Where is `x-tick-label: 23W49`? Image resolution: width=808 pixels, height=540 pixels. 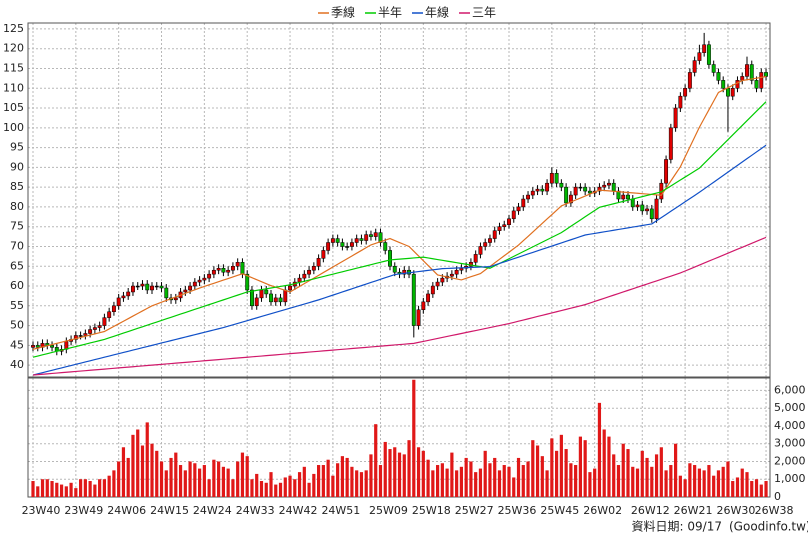 x-tick-label: 23W49 is located at coordinates (83, 510).